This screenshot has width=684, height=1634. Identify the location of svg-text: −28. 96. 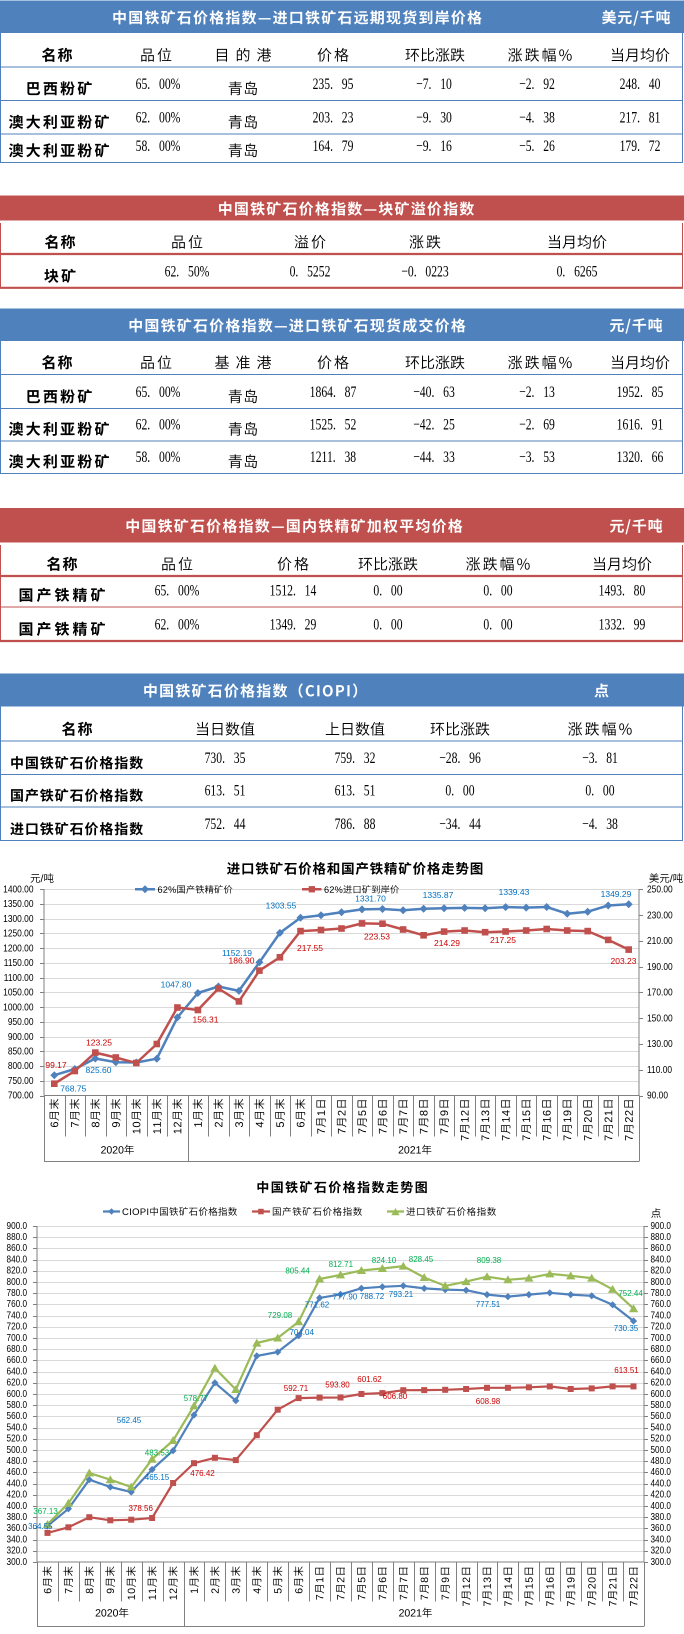
(460, 758).